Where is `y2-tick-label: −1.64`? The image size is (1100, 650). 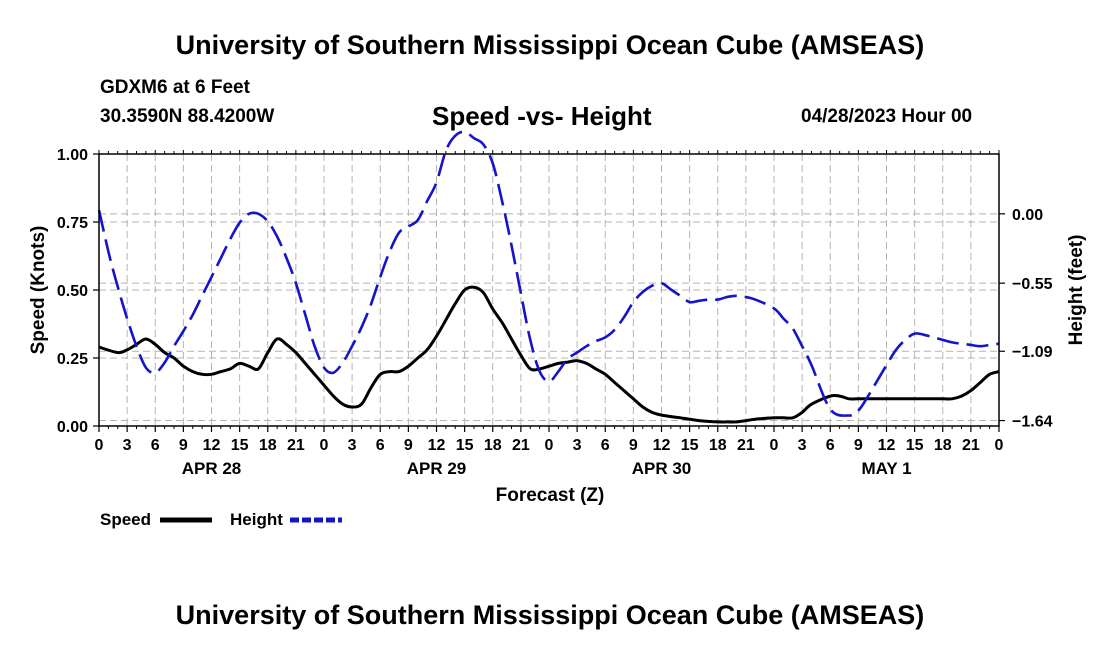
y2-tick-label: −1.64 is located at coordinates (1032, 422).